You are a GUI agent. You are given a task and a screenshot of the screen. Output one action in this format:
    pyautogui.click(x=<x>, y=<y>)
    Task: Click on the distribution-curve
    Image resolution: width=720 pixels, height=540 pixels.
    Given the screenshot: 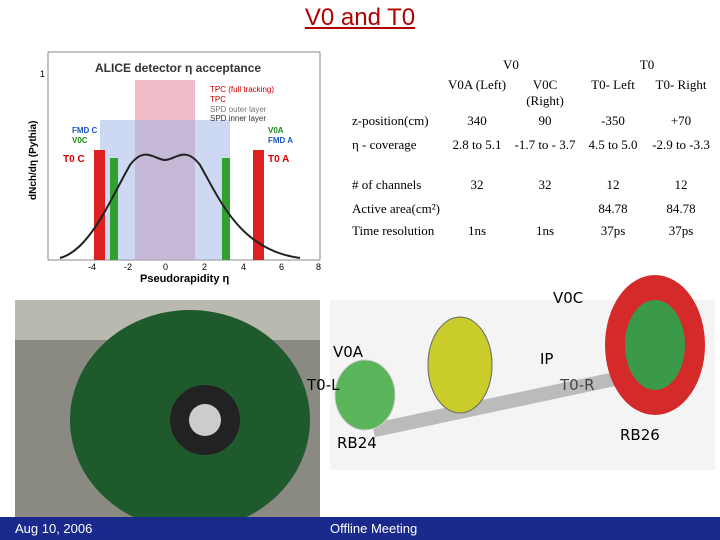 What is the action you would take?
    pyautogui.click(x=180, y=206)
    